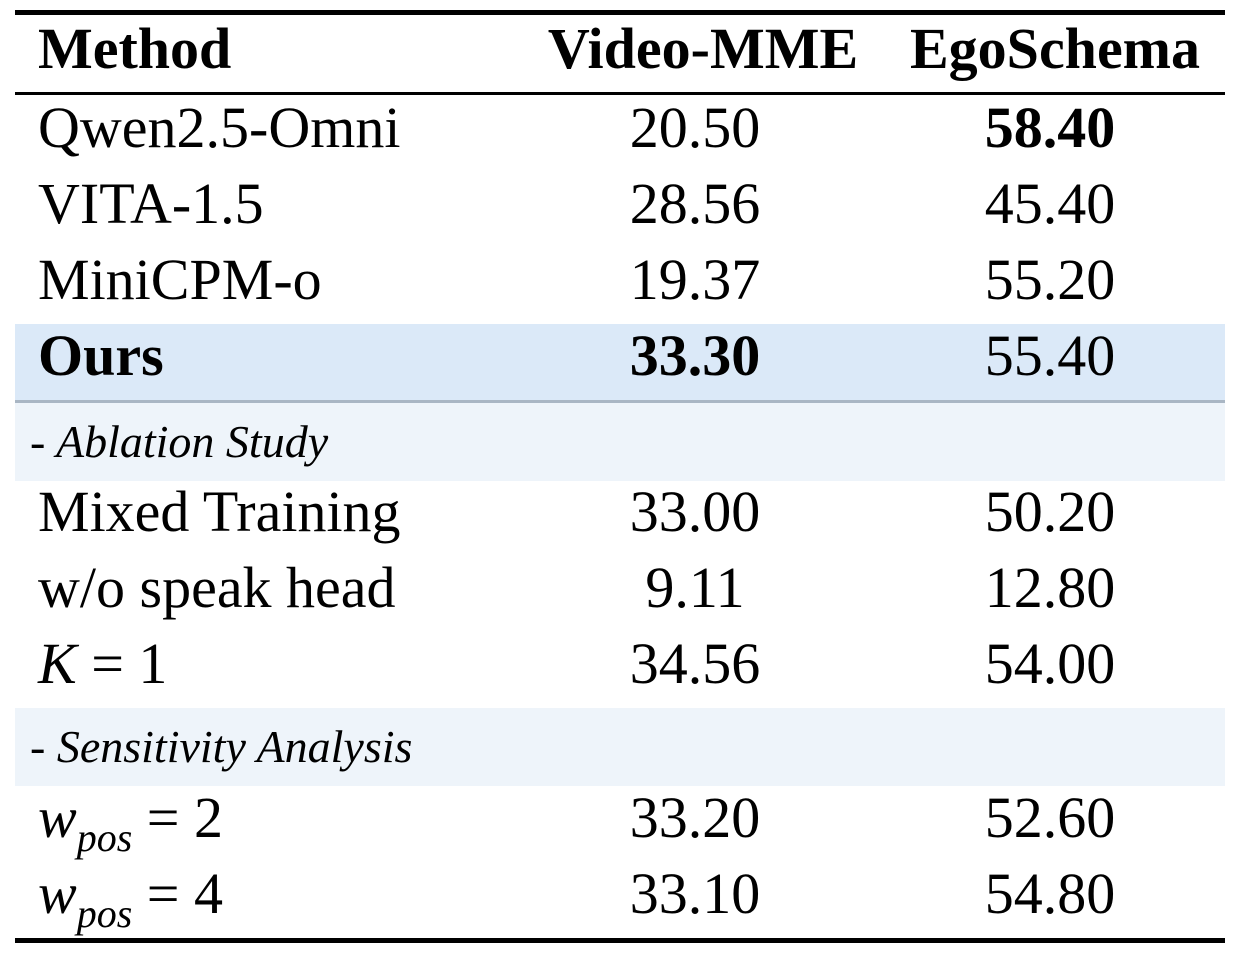 Image resolution: width=1238 pixels, height=954 pixels. Describe the element at coordinates (695, 663) in the screenshot. I see `video-mme-cell: 34.56` at that location.